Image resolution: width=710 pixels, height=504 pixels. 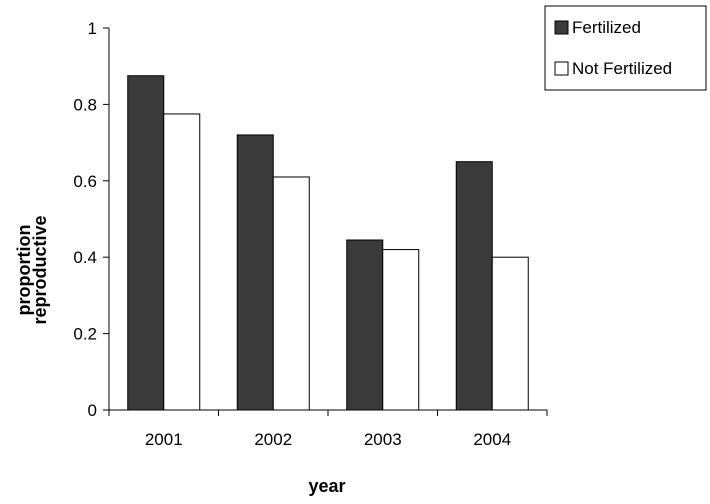 I want to click on legend: Fertilized Not Fertilized, so click(x=625, y=48).